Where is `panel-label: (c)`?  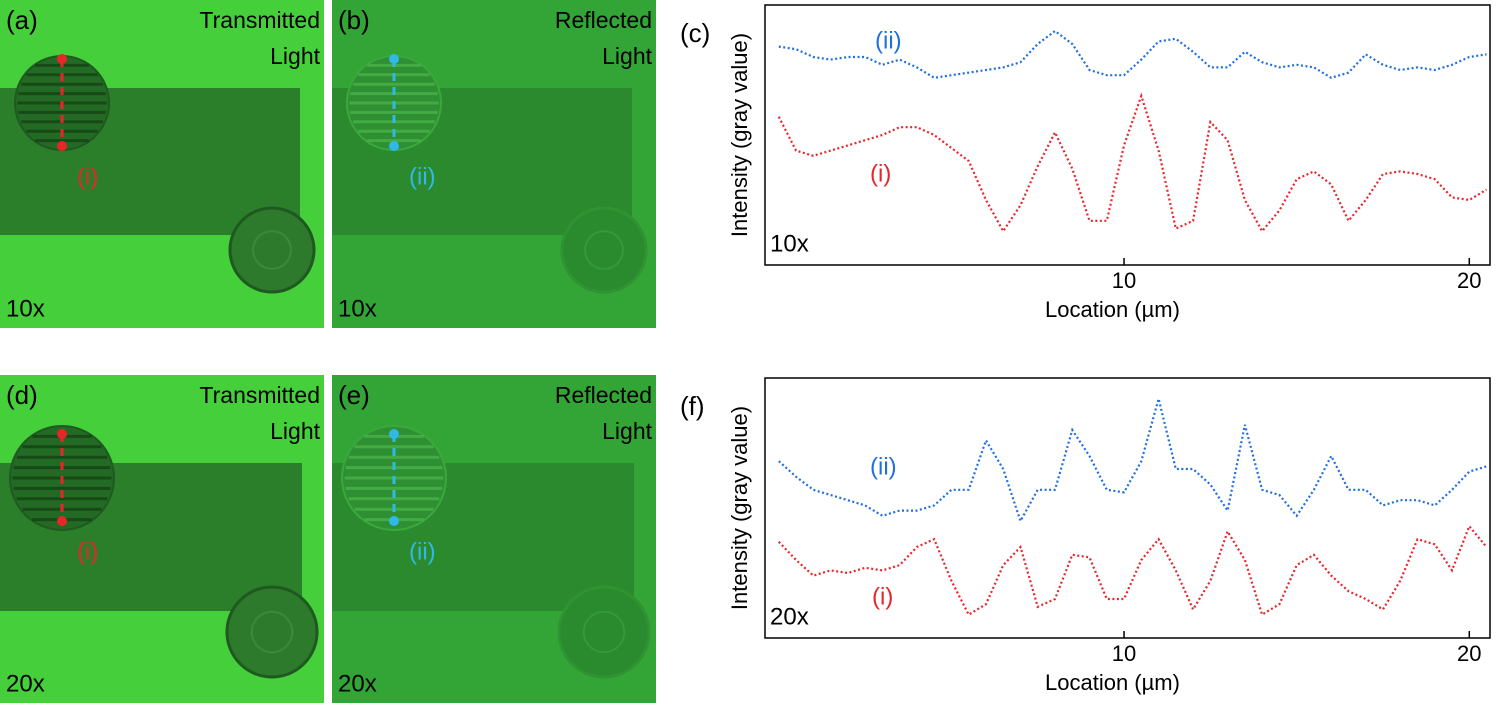 panel-label: (c) is located at coordinates (695, 33).